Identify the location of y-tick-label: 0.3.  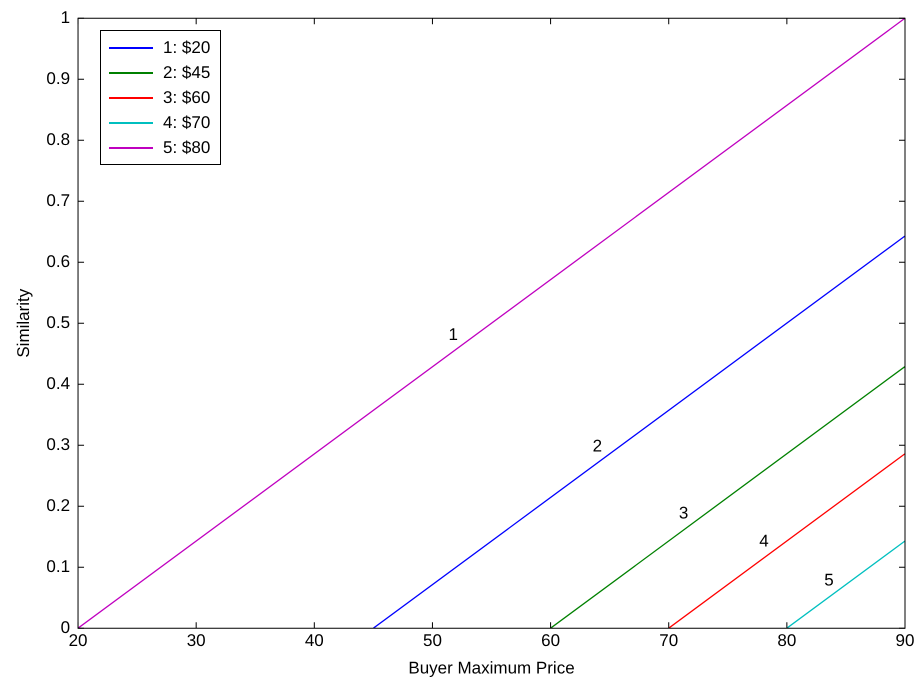
(58, 444).